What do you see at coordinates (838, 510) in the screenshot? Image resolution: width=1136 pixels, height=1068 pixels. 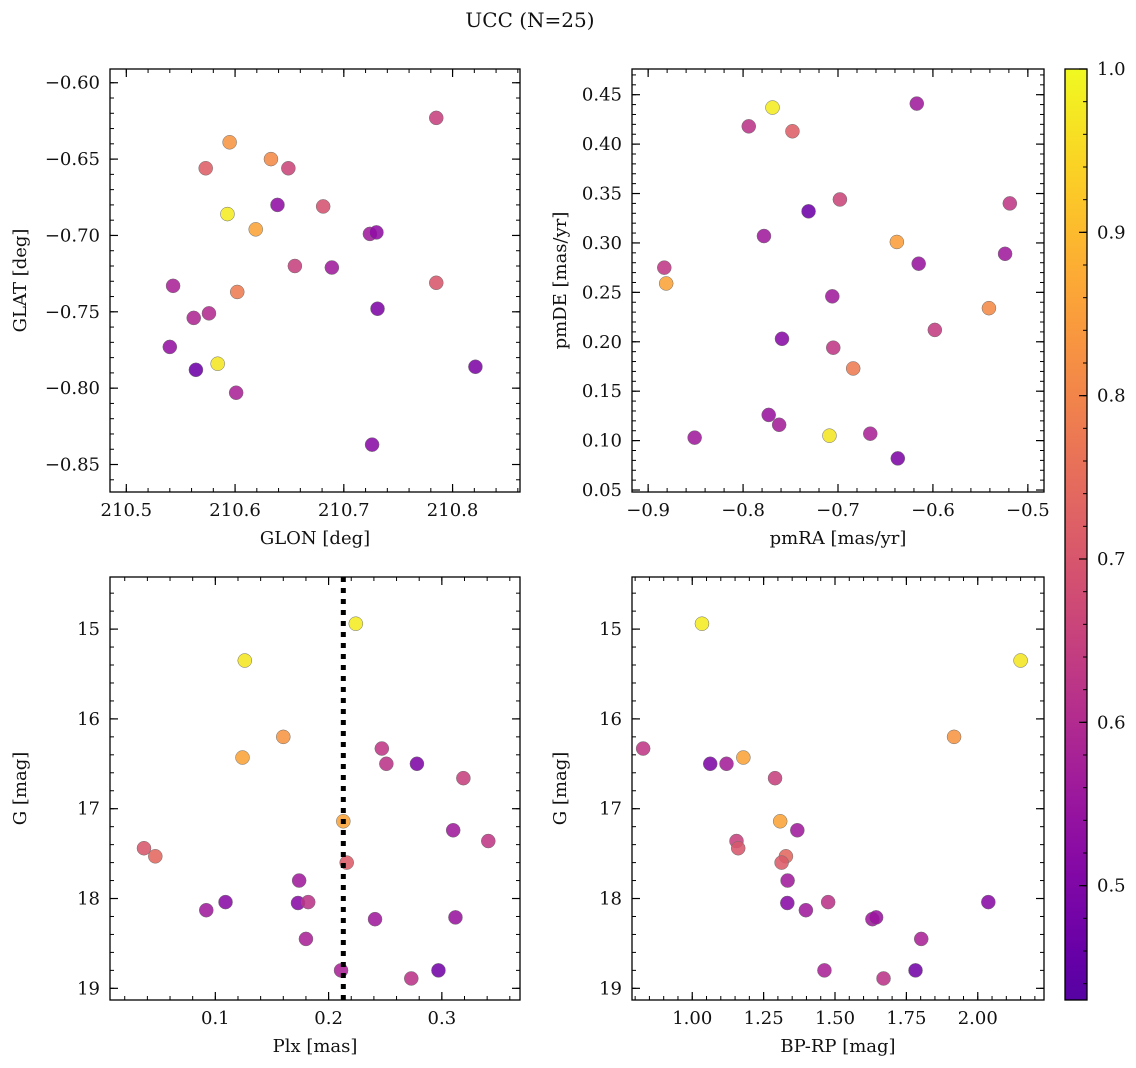 I see `x-tick-label: −0.7` at bounding box center [838, 510].